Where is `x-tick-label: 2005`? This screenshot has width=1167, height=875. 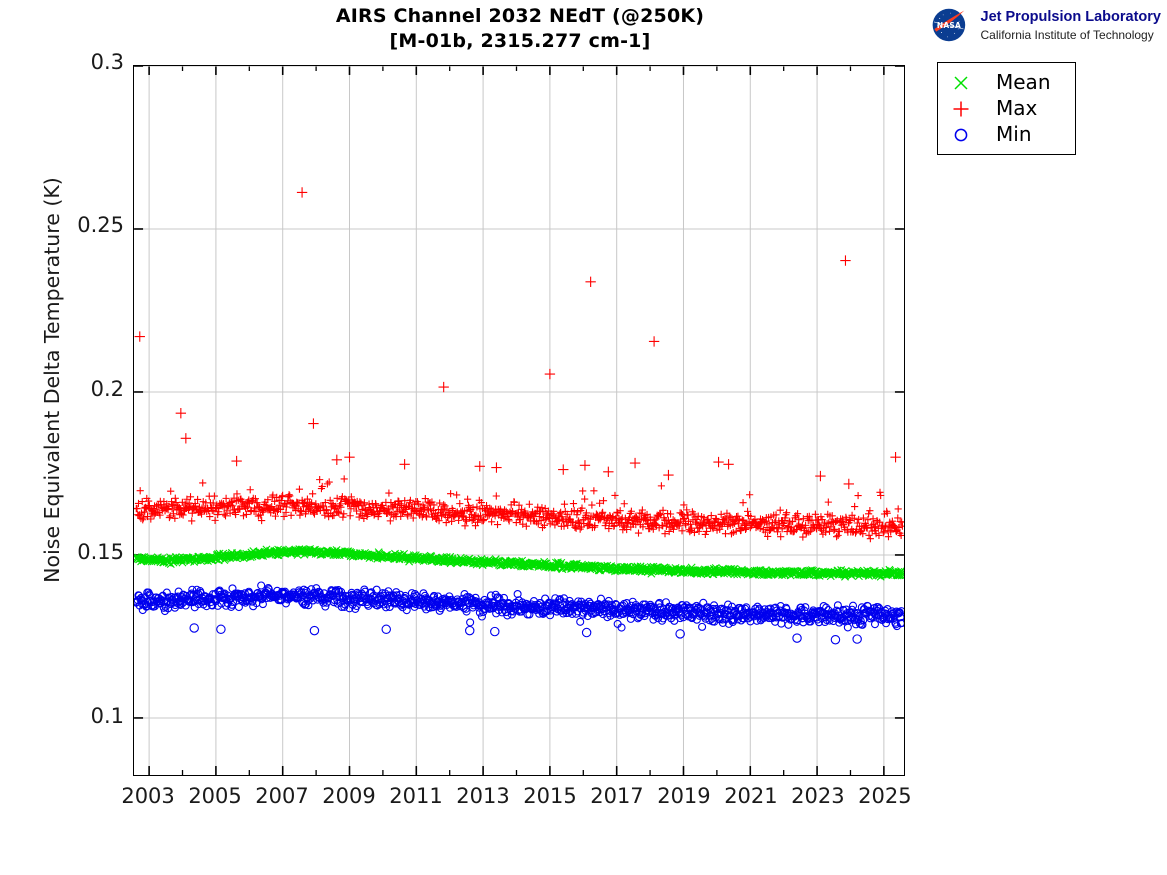
x-tick-label: 2005 is located at coordinates (215, 796).